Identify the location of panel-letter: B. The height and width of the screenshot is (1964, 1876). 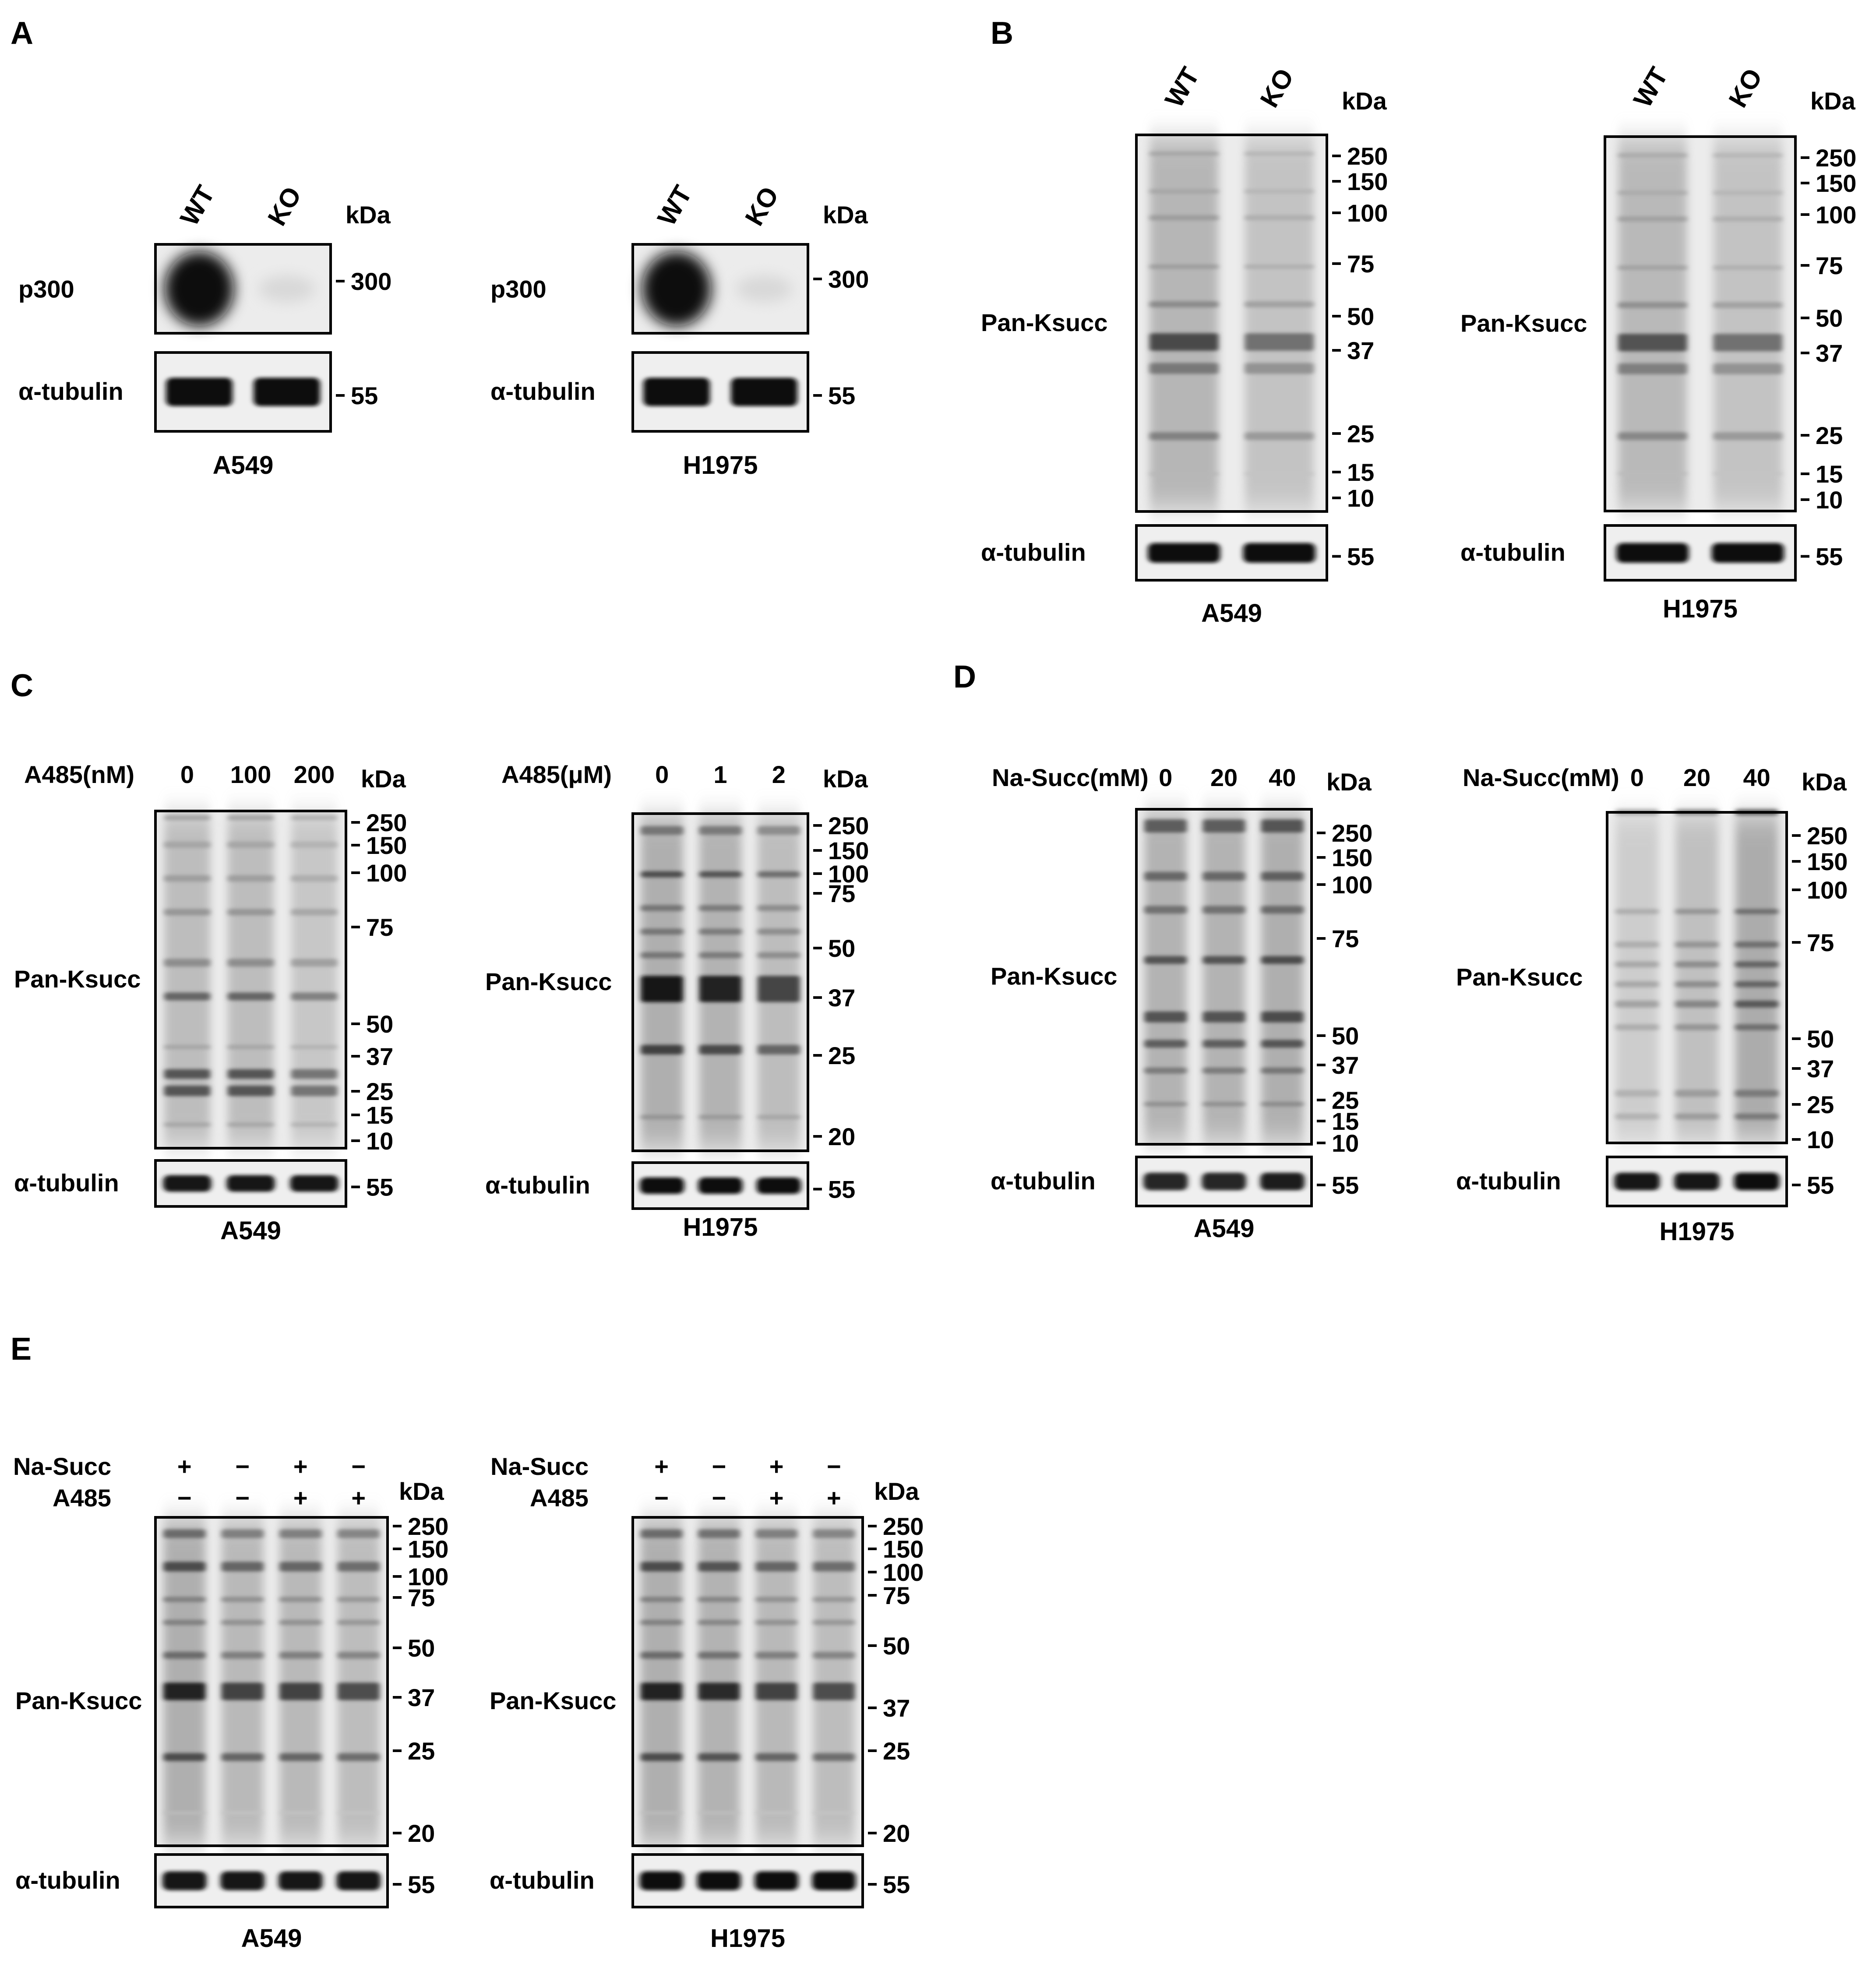
(1002, 33).